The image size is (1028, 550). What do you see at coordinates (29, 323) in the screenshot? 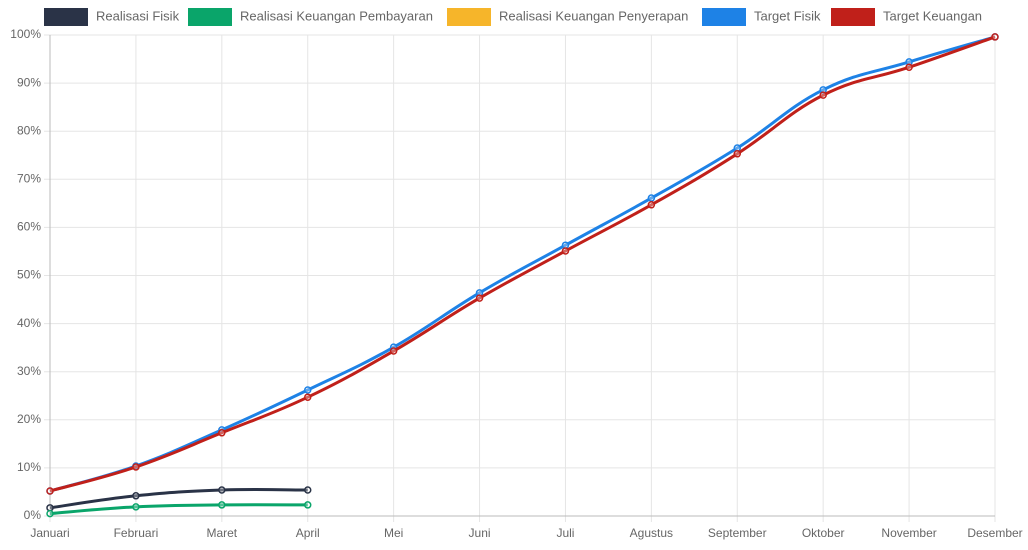
I see `y-tick-label: 40%` at bounding box center [29, 323].